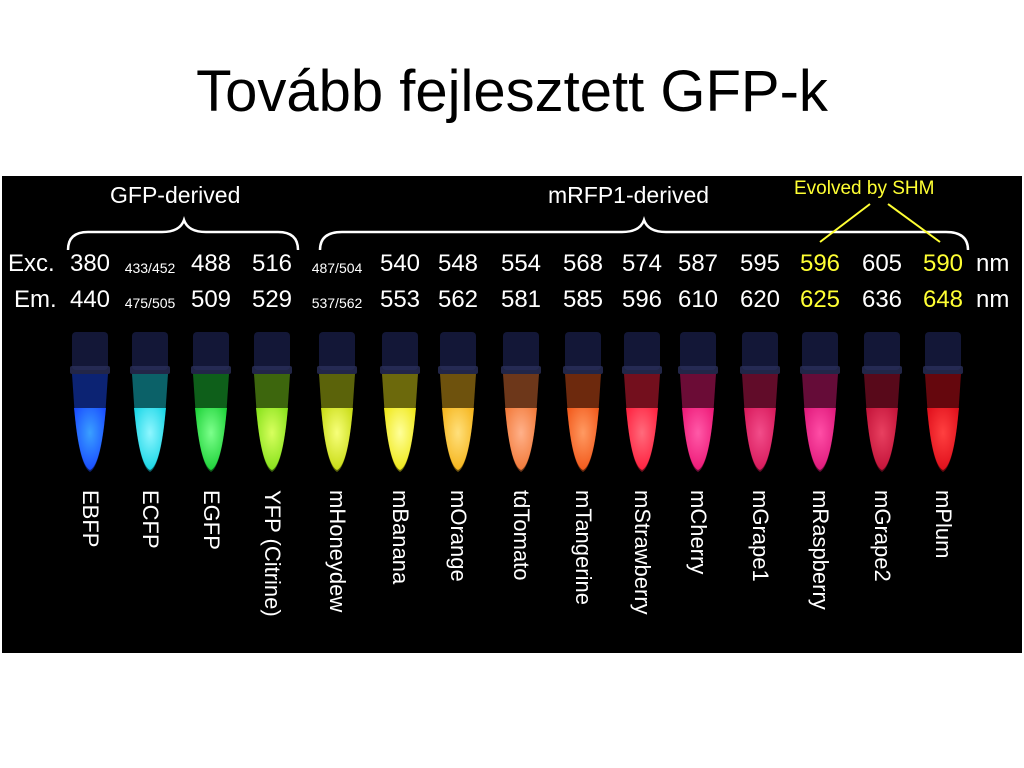 The width and height of the screenshot is (1024, 768). I want to click on protein-name: mBanana, so click(400, 537).